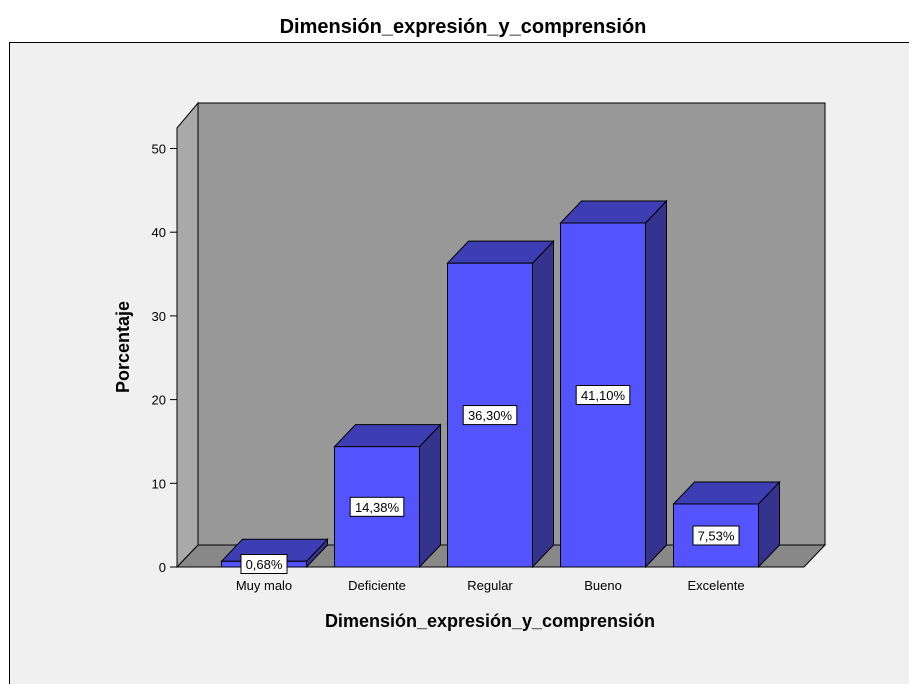 This screenshot has height=684, width=909. I want to click on data-label-text: 0,68%, so click(264, 564).